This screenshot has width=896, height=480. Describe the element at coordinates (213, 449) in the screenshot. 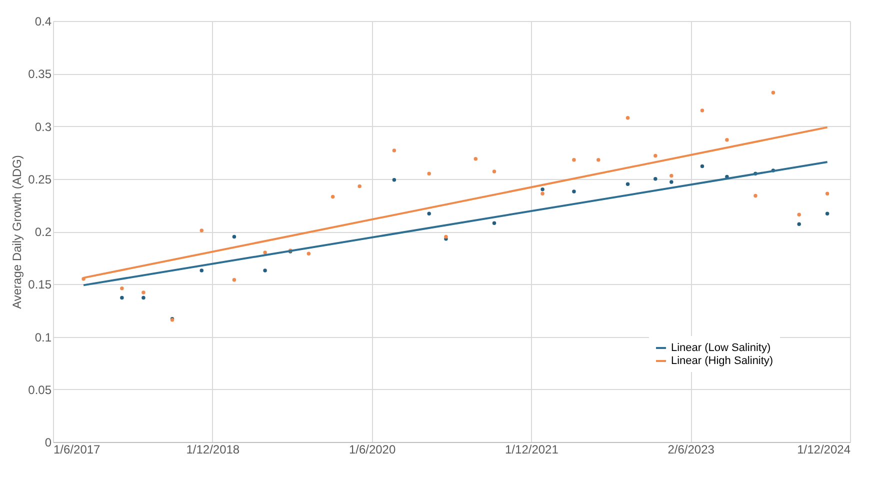

I see `x-tick-label: 1/12/2018` at that location.